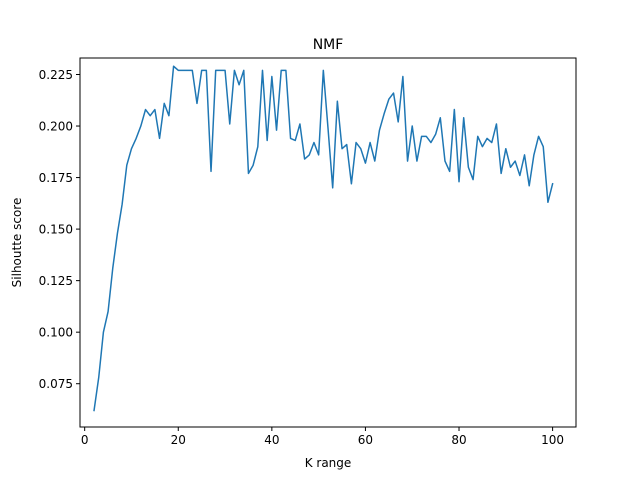 The height and width of the screenshot is (480, 640). What do you see at coordinates (56, 230) in the screenshot?
I see `y-tick-label: 0.150` at bounding box center [56, 230].